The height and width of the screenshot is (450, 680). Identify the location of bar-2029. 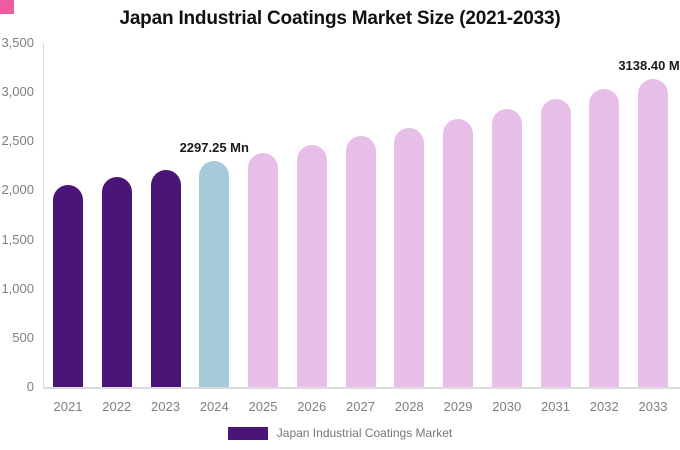
(458, 252).